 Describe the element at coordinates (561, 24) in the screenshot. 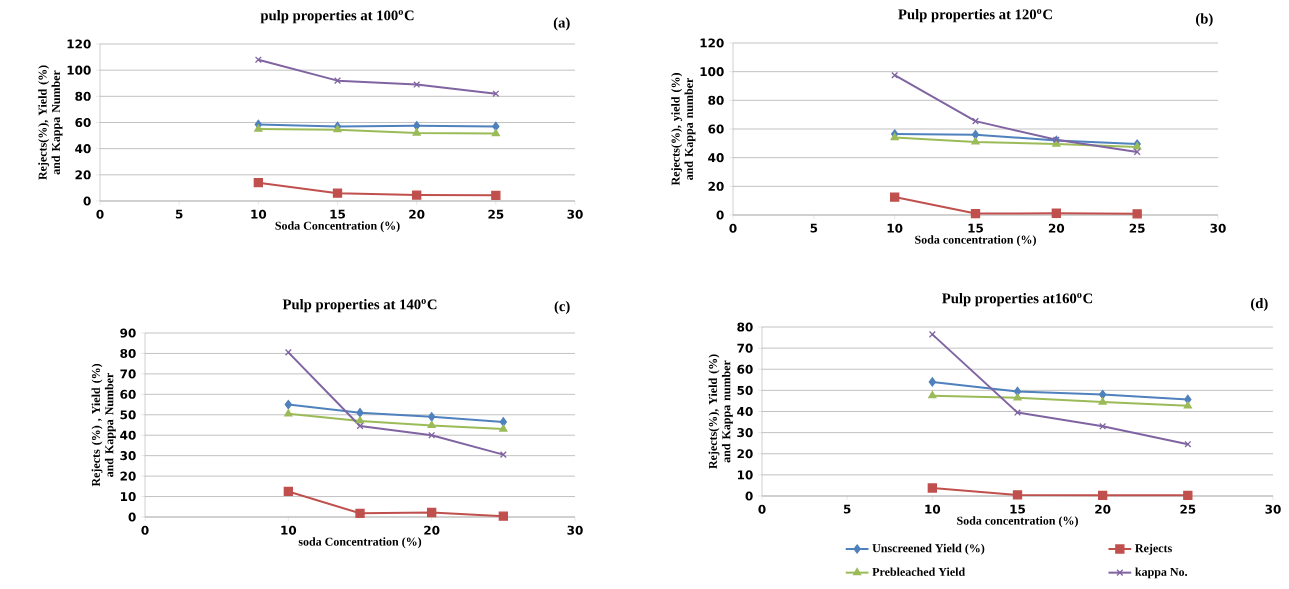

I see `text: (a)` at that location.